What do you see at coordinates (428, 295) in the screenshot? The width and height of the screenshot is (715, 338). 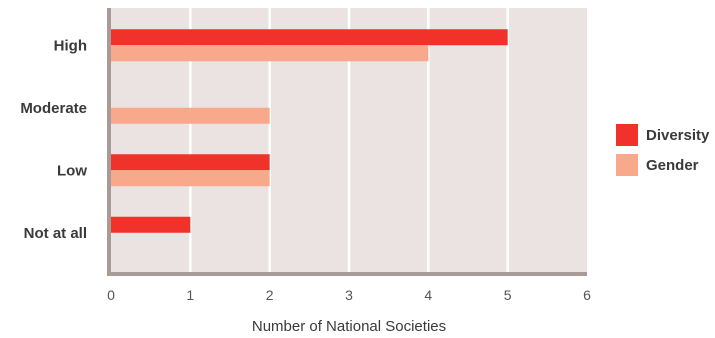 I see `x-tick-label-4: 4` at bounding box center [428, 295].